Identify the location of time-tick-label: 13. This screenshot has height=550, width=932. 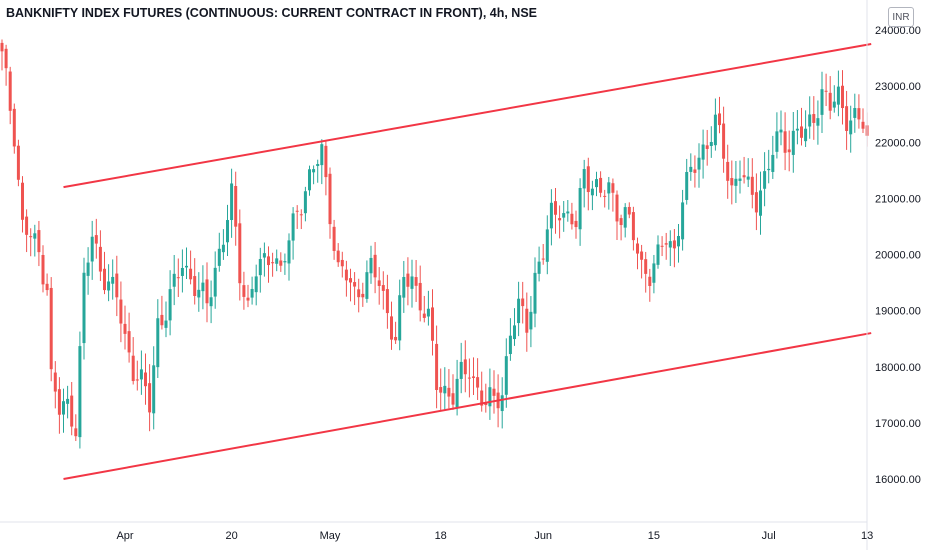
(867, 536).